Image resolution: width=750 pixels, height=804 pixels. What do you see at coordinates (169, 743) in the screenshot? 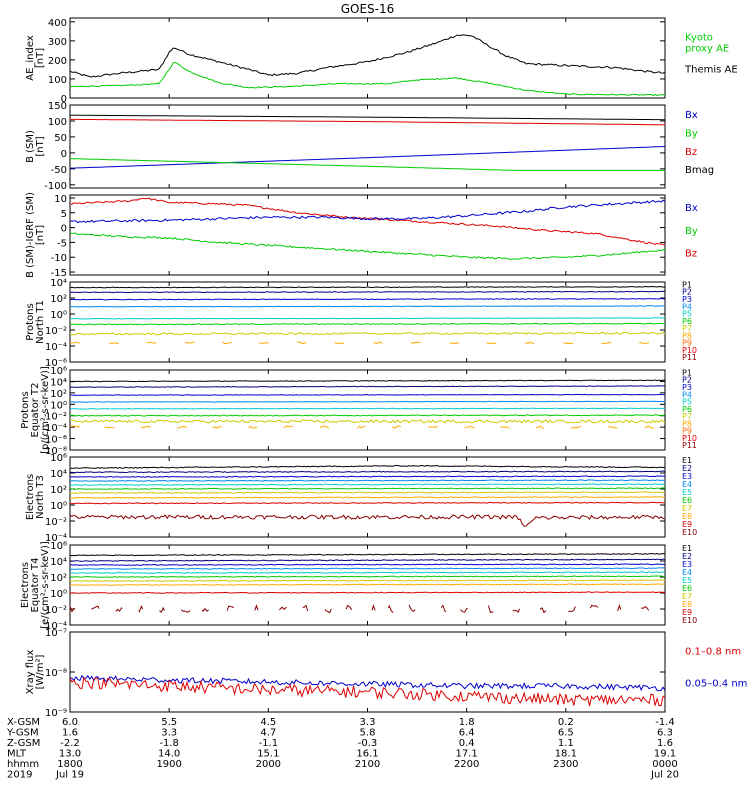
I see `orbit-value: -1.8` at bounding box center [169, 743].